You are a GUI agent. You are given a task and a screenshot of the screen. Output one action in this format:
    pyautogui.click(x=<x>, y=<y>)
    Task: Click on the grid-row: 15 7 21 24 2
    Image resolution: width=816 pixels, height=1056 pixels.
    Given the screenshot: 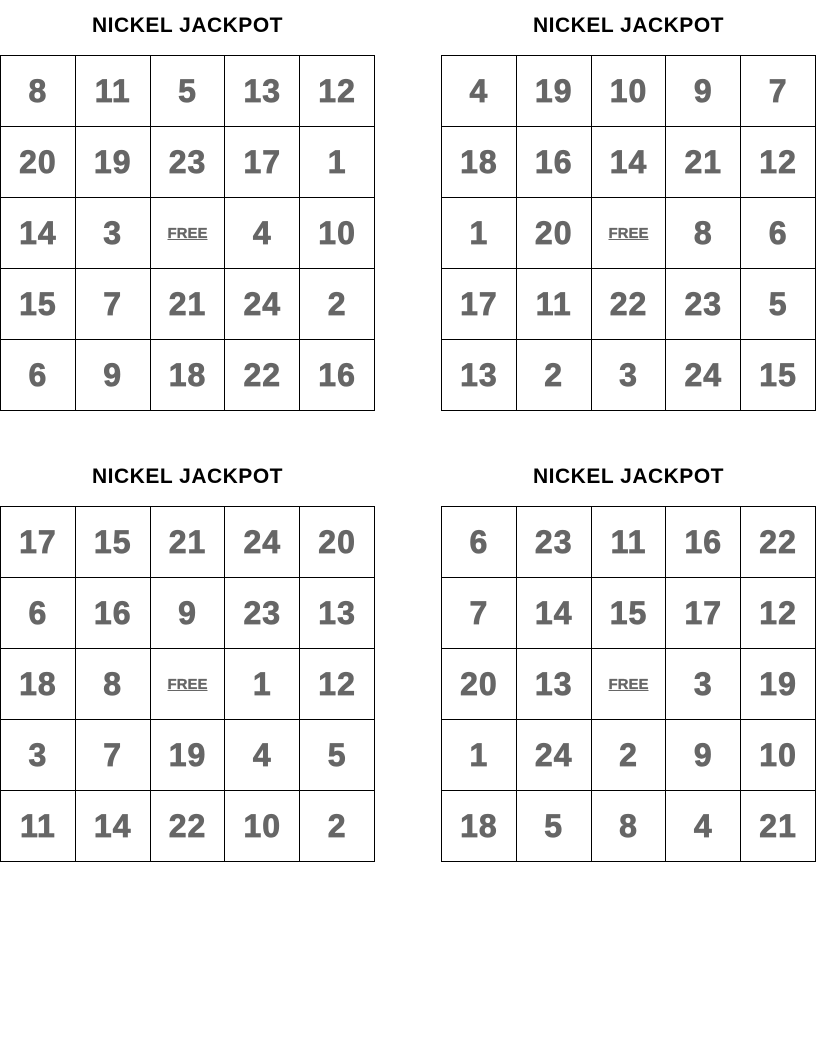 What is the action you would take?
    pyautogui.click(x=187, y=304)
    